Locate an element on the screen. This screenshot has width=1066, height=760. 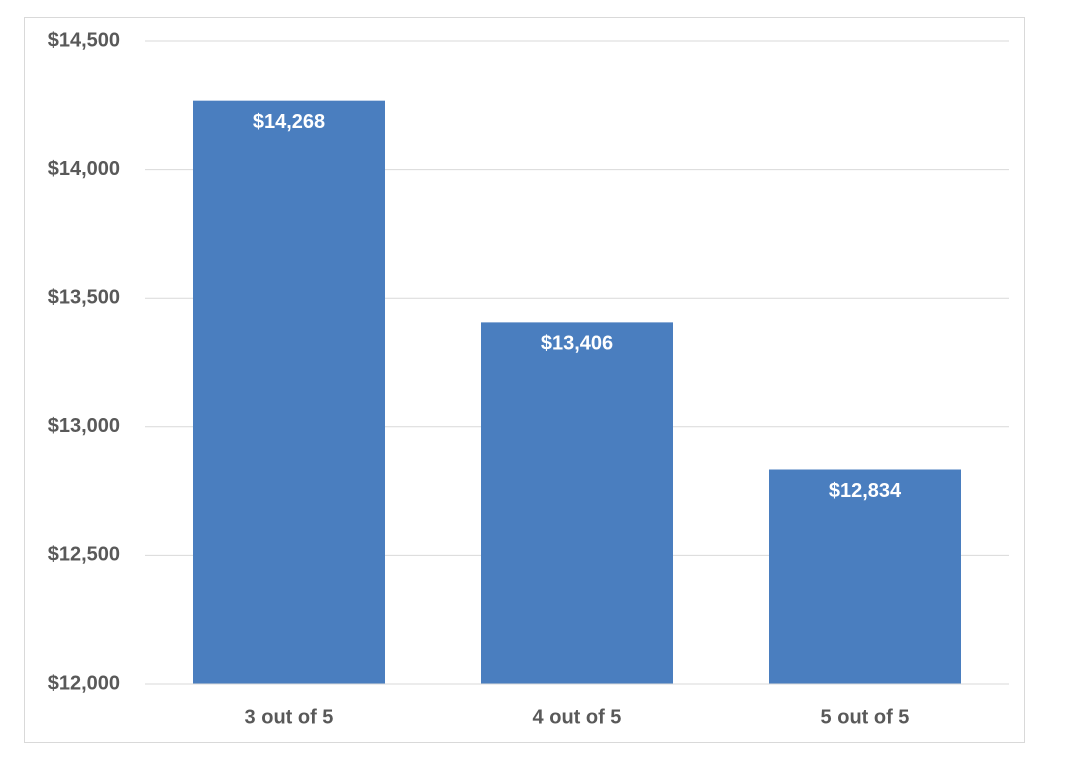
data-label: $12,834 is located at coordinates (865, 491).